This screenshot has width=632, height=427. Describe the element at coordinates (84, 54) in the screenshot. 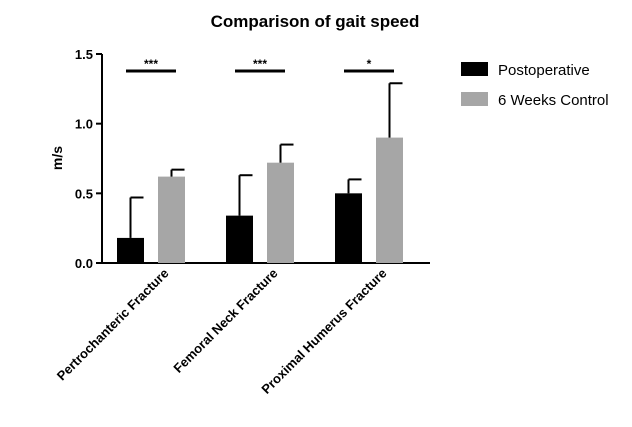

I see `y-tick-label: 1.5` at that location.